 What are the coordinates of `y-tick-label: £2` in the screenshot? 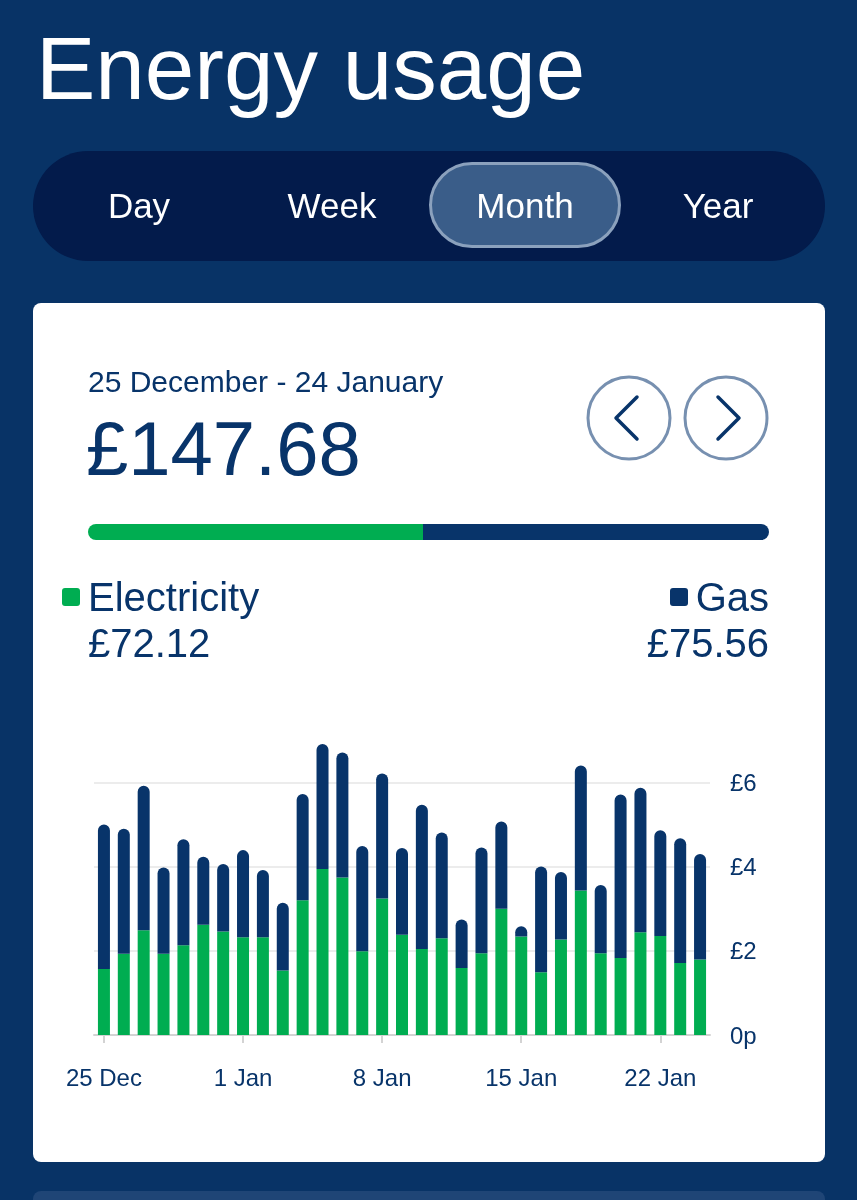 It's located at (743, 951).